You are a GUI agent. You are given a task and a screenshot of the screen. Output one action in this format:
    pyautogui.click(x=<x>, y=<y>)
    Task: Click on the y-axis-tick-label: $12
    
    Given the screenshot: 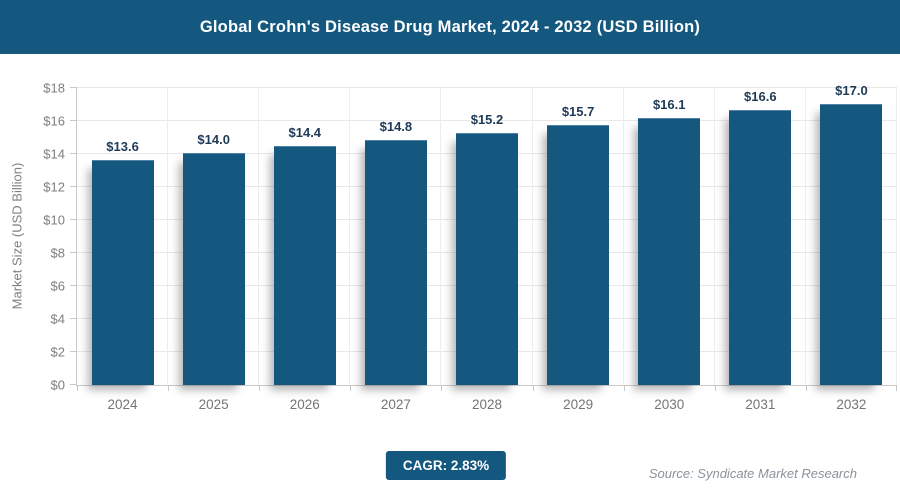 What is the action you would take?
    pyautogui.click(x=54, y=187)
    